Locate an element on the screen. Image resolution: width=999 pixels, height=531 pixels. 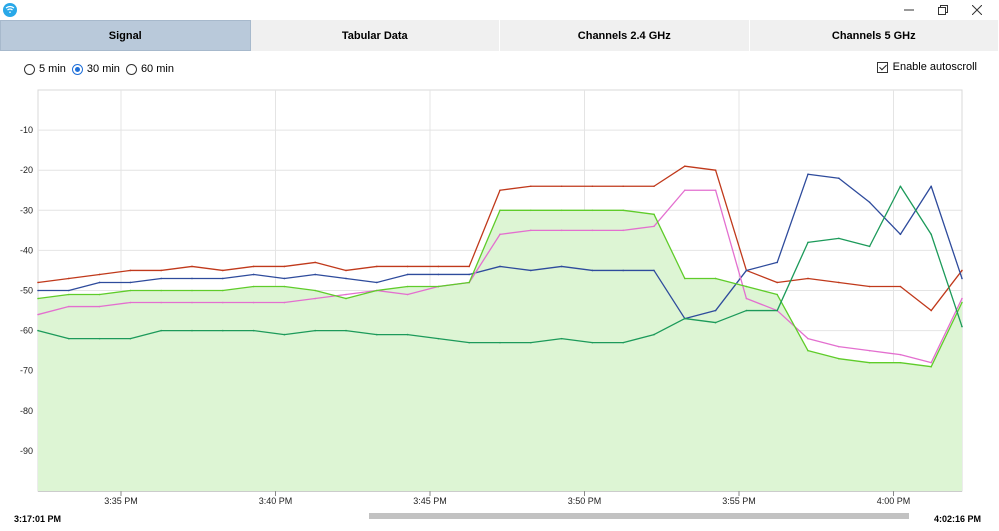
tab-channels-24ghz: Channels 2.4 GHz is located at coordinates (625, 35).